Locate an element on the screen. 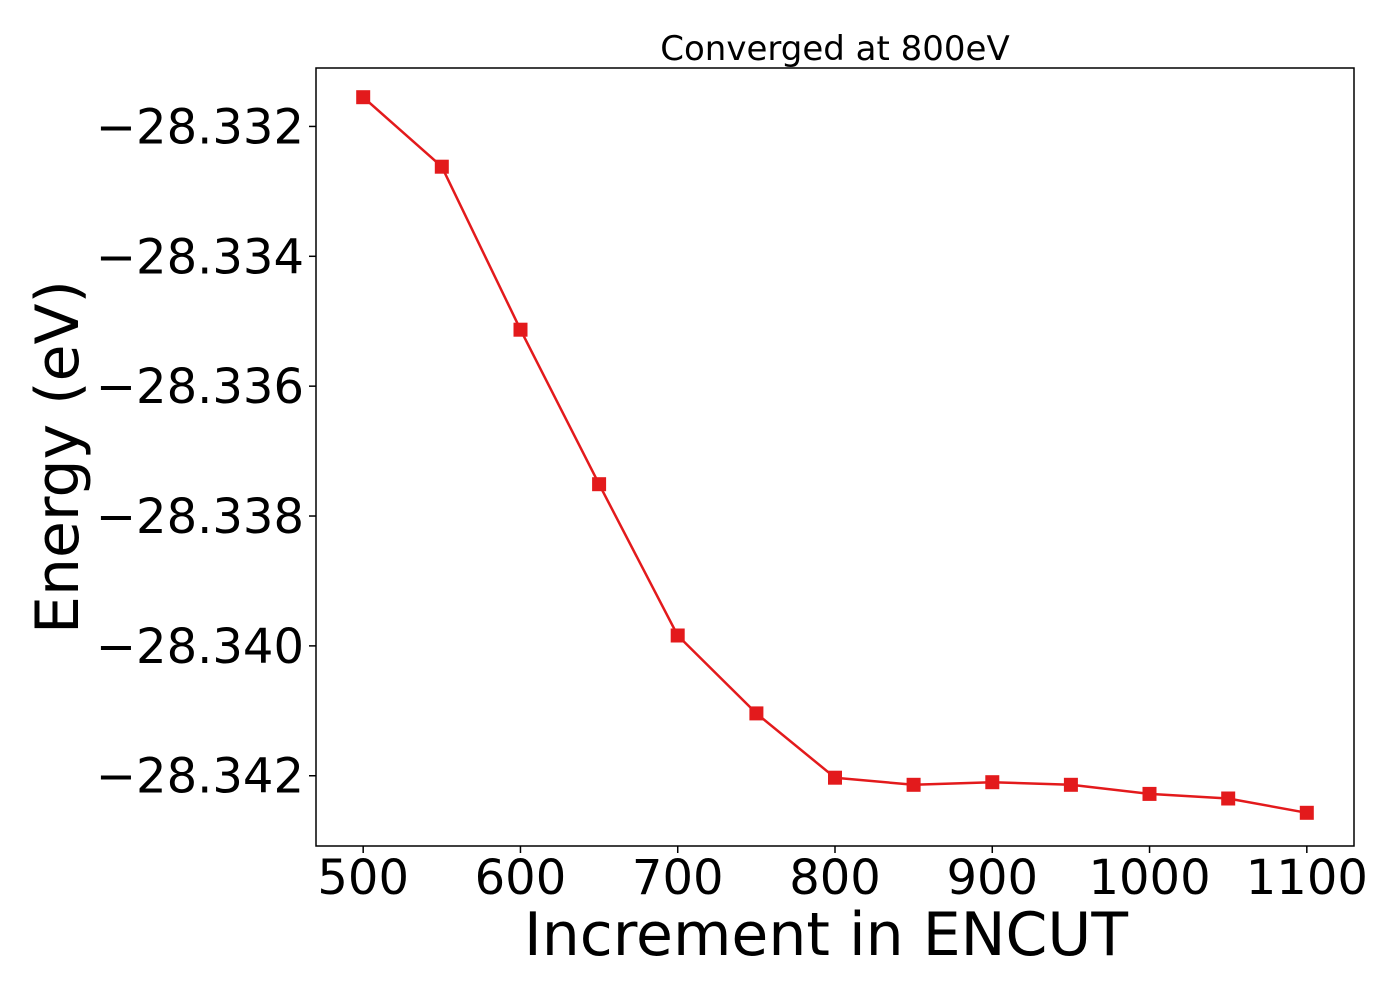 The image size is (1400, 1000). x-tick-label: 900 is located at coordinates (992, 878).